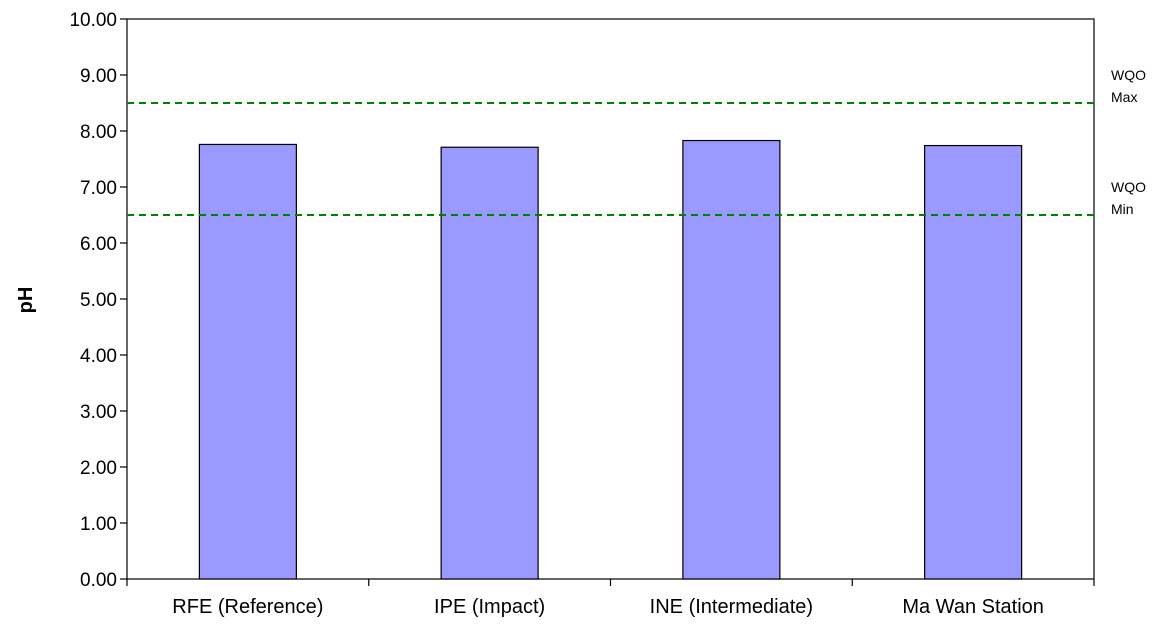  Describe the element at coordinates (1124, 97) in the screenshot. I see `reference-line-label: Max` at that location.